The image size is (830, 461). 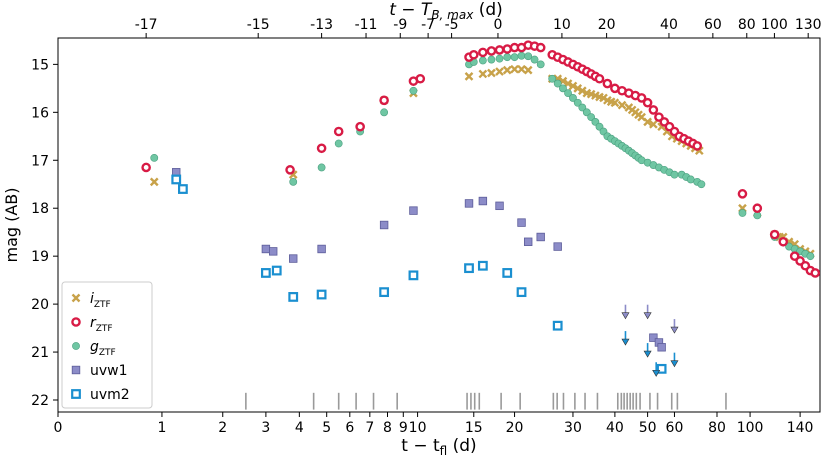 What do you see at coordinates (40, 209) in the screenshot?
I see `y-tick-label: 18` at bounding box center [40, 209].